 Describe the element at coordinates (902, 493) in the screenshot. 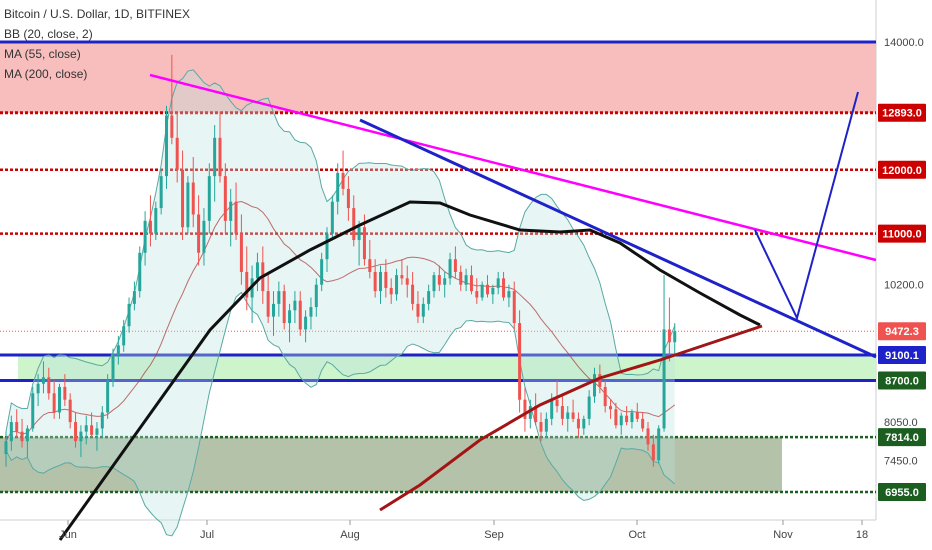

I see `price-label: 6955.0` at that location.